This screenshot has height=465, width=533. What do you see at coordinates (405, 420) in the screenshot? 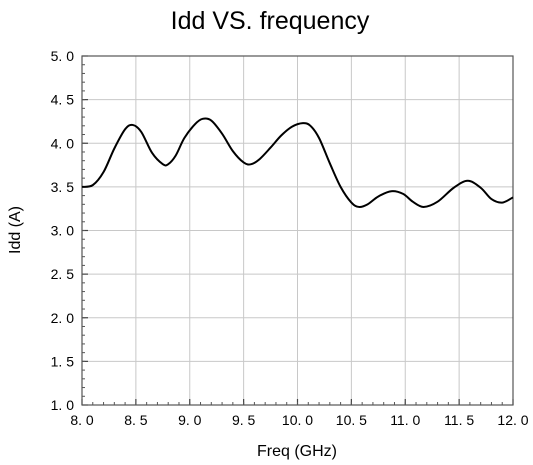
I see `x-tick-label: 11. 0` at bounding box center [405, 420].